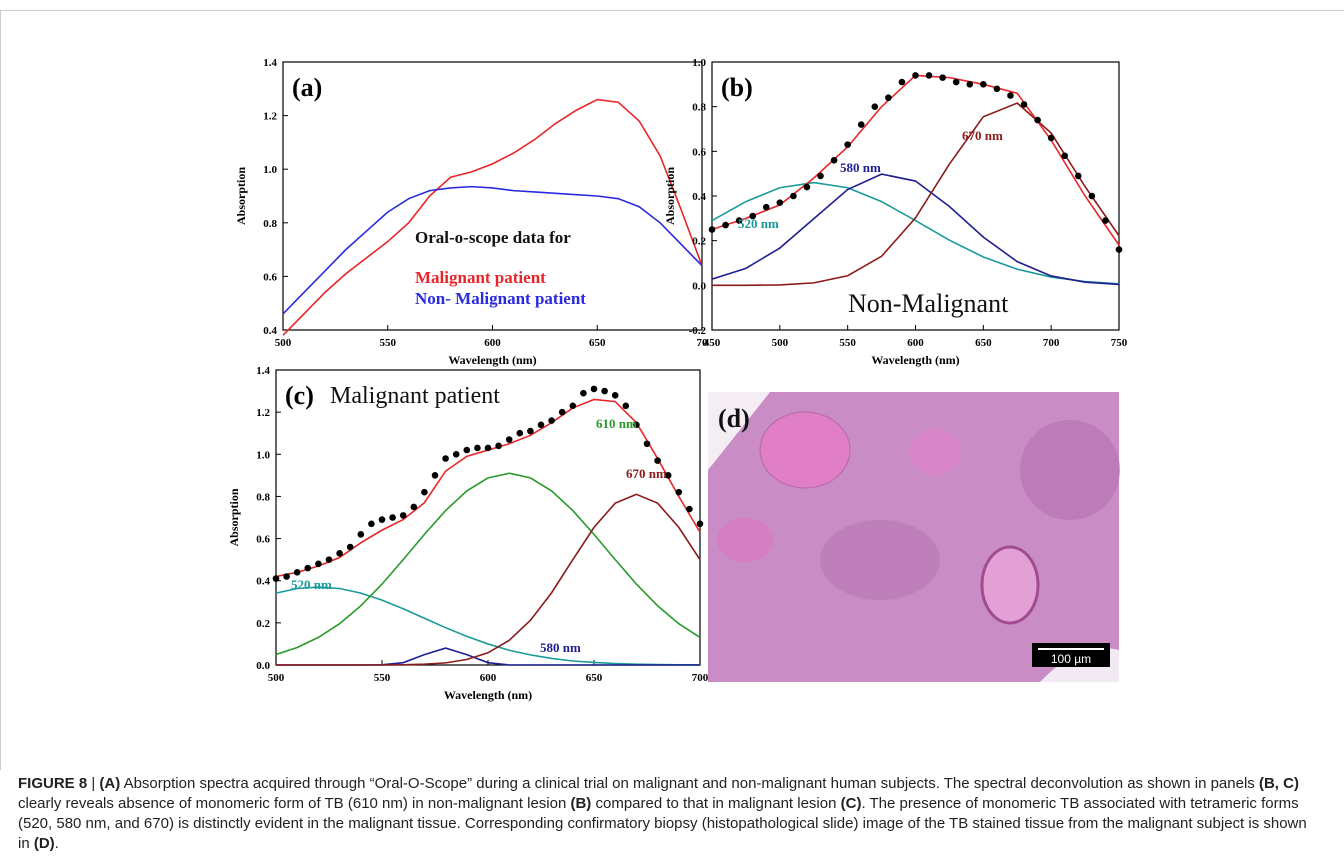 The height and width of the screenshot is (858, 1344). I want to click on caption-run: (D), so click(44, 843).